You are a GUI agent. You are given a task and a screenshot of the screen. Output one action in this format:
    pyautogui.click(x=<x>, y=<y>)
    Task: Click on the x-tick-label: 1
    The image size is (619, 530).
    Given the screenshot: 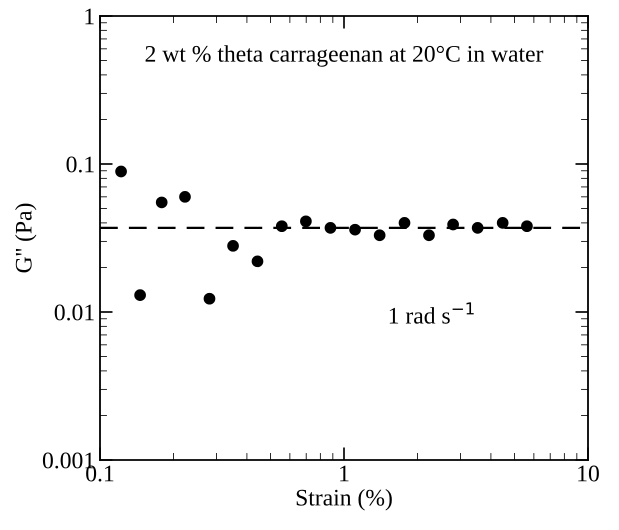 What is the action you would take?
    pyautogui.click(x=344, y=474)
    